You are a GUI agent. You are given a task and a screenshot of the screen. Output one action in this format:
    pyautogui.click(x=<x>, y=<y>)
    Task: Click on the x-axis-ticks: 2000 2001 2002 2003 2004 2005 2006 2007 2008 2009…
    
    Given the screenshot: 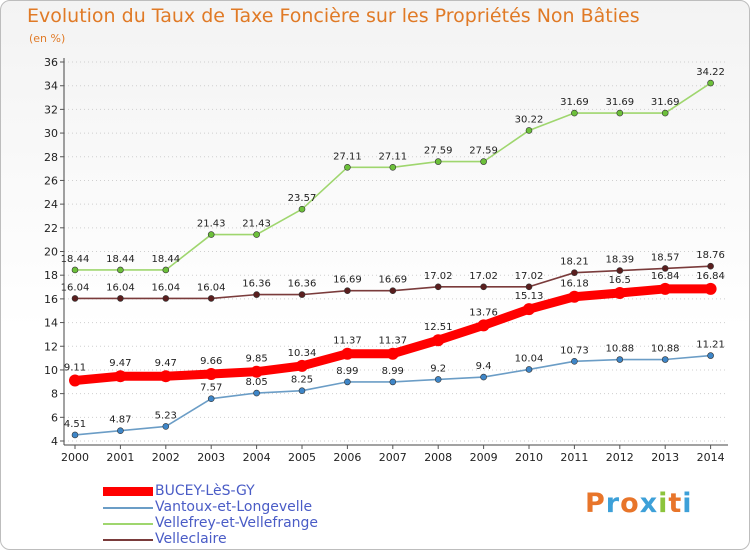 What is the action you would take?
    pyautogui.click(x=393, y=454)
    